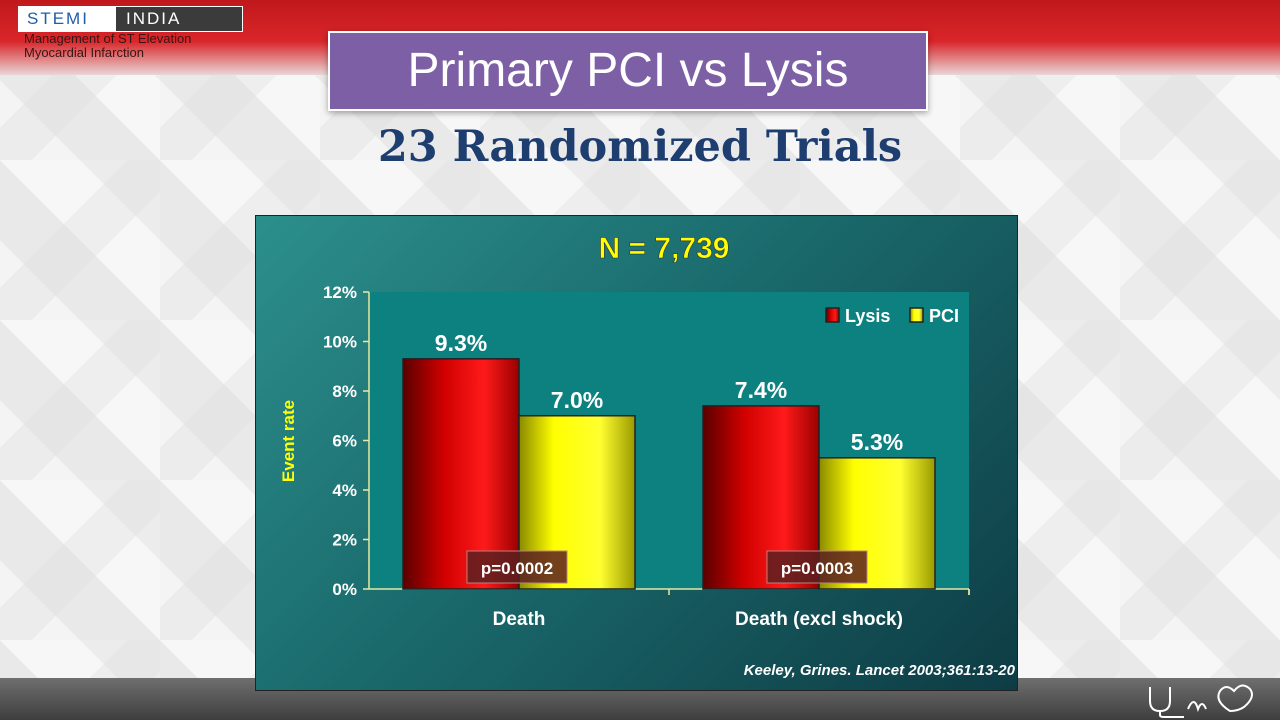 The image size is (1280, 720). Describe the element at coordinates (944, 316) in the screenshot. I see `legend-label: PCI` at that location.